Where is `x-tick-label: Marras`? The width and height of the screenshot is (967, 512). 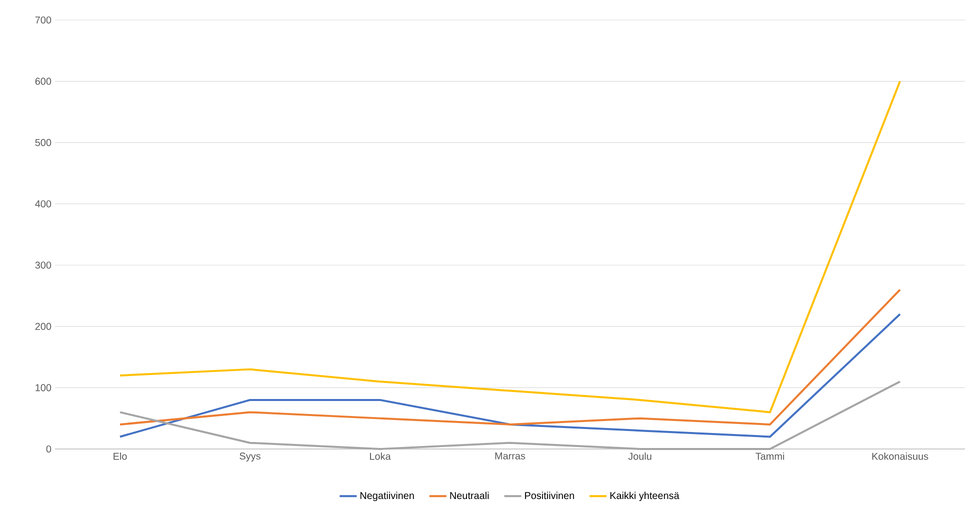 x-tick-label: Marras is located at coordinates (510, 456).